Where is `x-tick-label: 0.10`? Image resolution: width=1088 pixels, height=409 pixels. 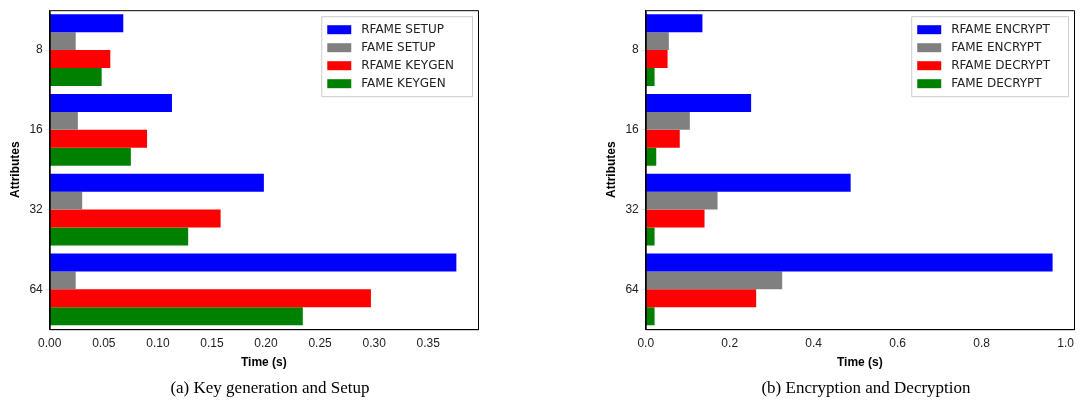 x-tick-label: 0.10 is located at coordinates (158, 342).